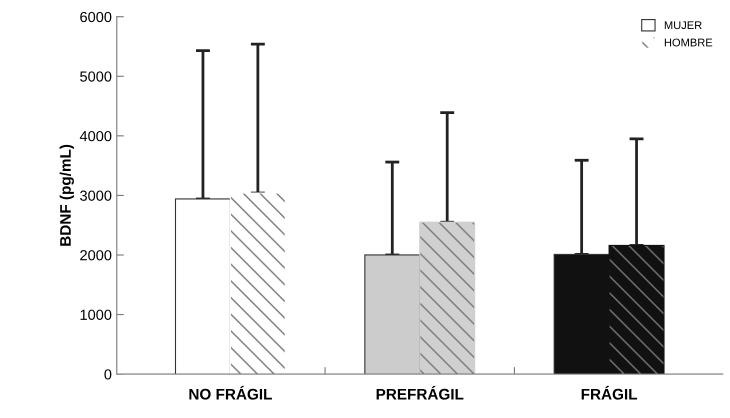 The width and height of the screenshot is (730, 418). Describe the element at coordinates (610, 393) in the screenshot. I see `x-tick-label: FRÁGIL` at that location.